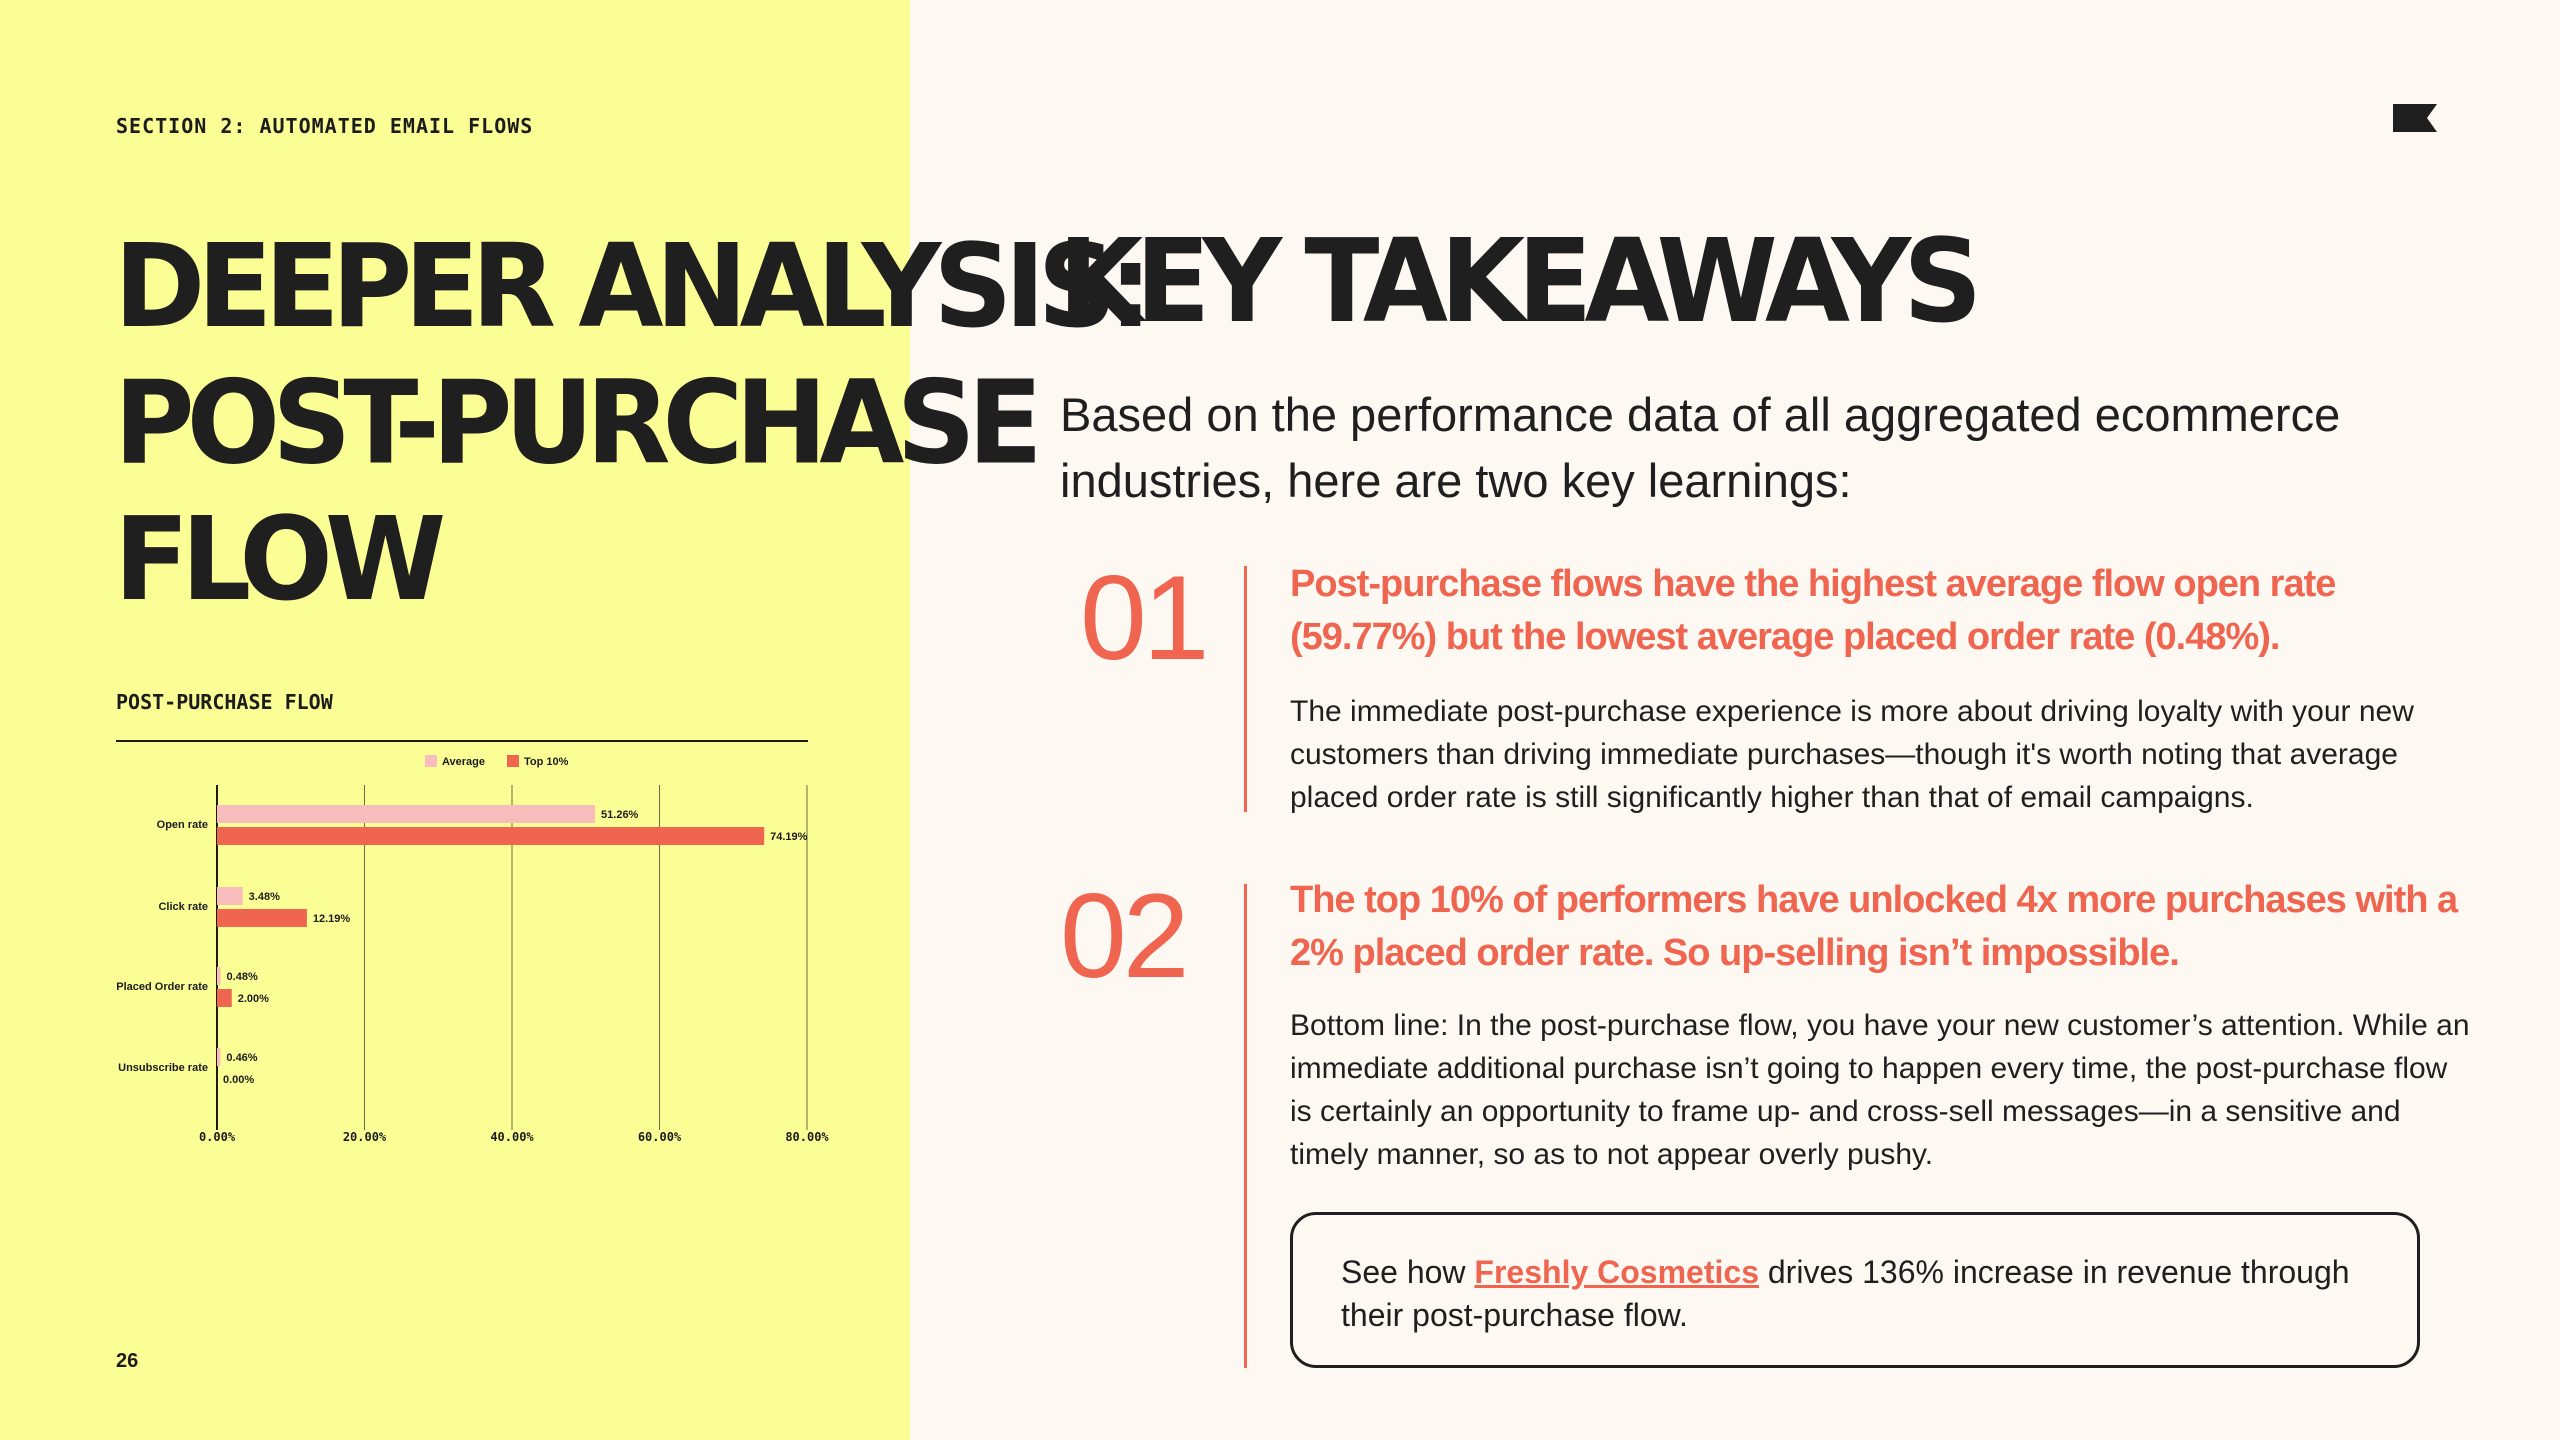  What do you see at coordinates (238, 1080) in the screenshot?
I see `data-label: 0.00%` at bounding box center [238, 1080].